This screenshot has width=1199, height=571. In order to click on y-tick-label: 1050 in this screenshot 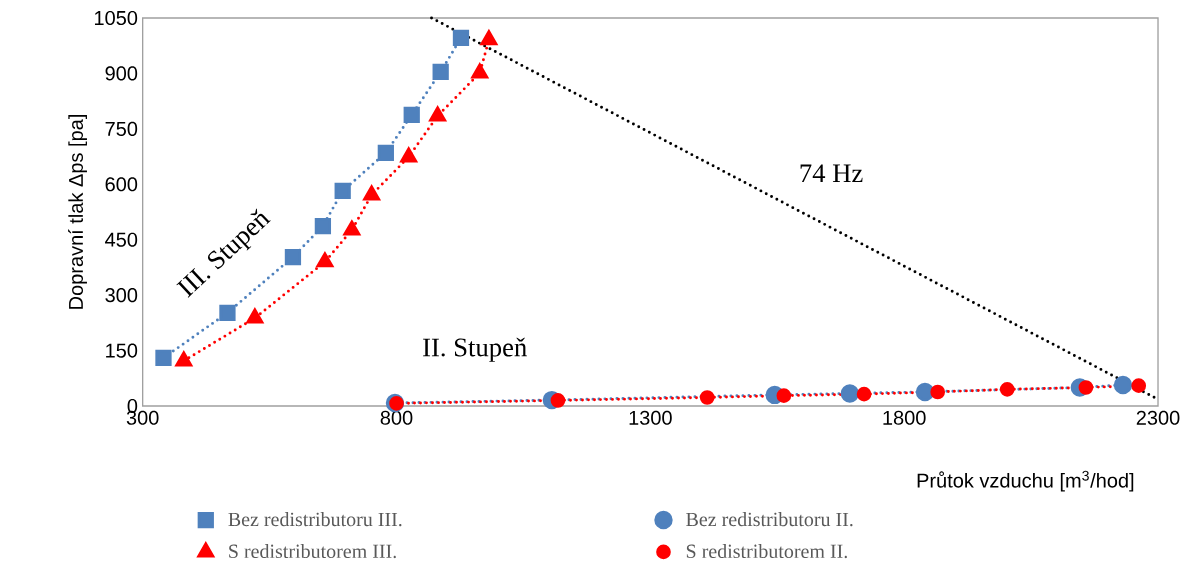, I will do `click(116, 18)`.